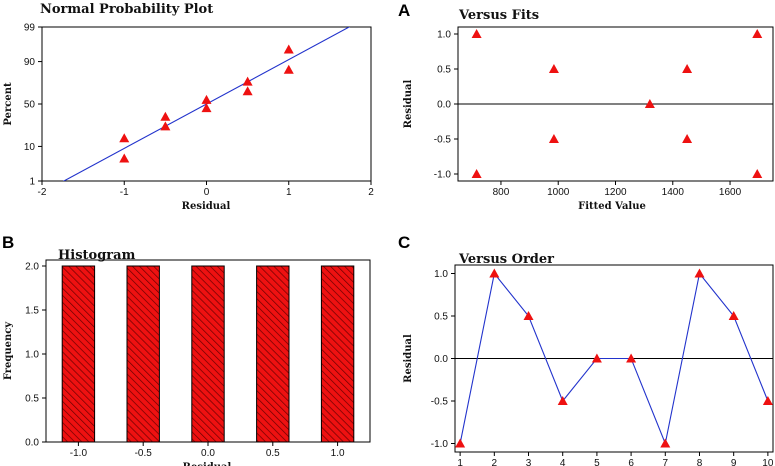 This screenshot has width=775, height=466. What do you see at coordinates (207, 464) in the screenshot?
I see `hist-x-axis-label: Residual` at bounding box center [207, 464].